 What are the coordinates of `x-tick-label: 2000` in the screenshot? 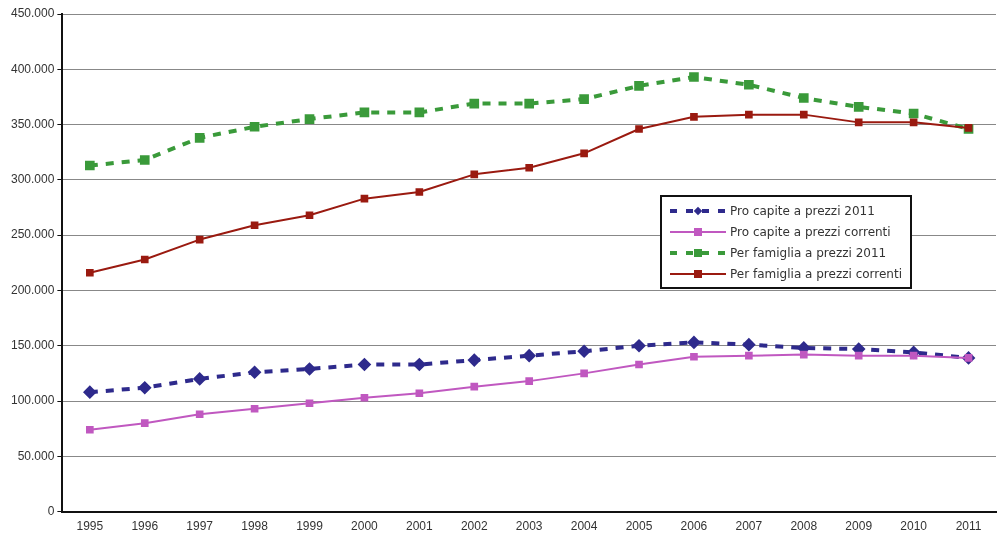 It's located at (365, 526).